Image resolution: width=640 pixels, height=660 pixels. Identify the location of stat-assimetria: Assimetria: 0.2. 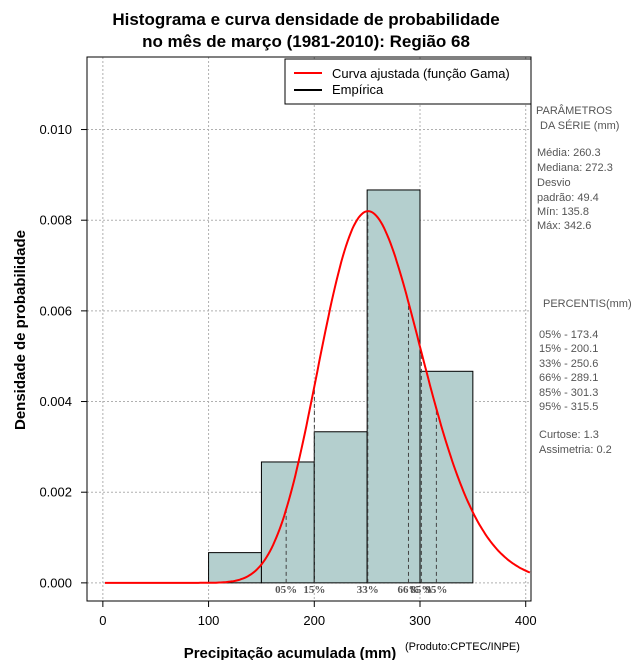
(575, 450).